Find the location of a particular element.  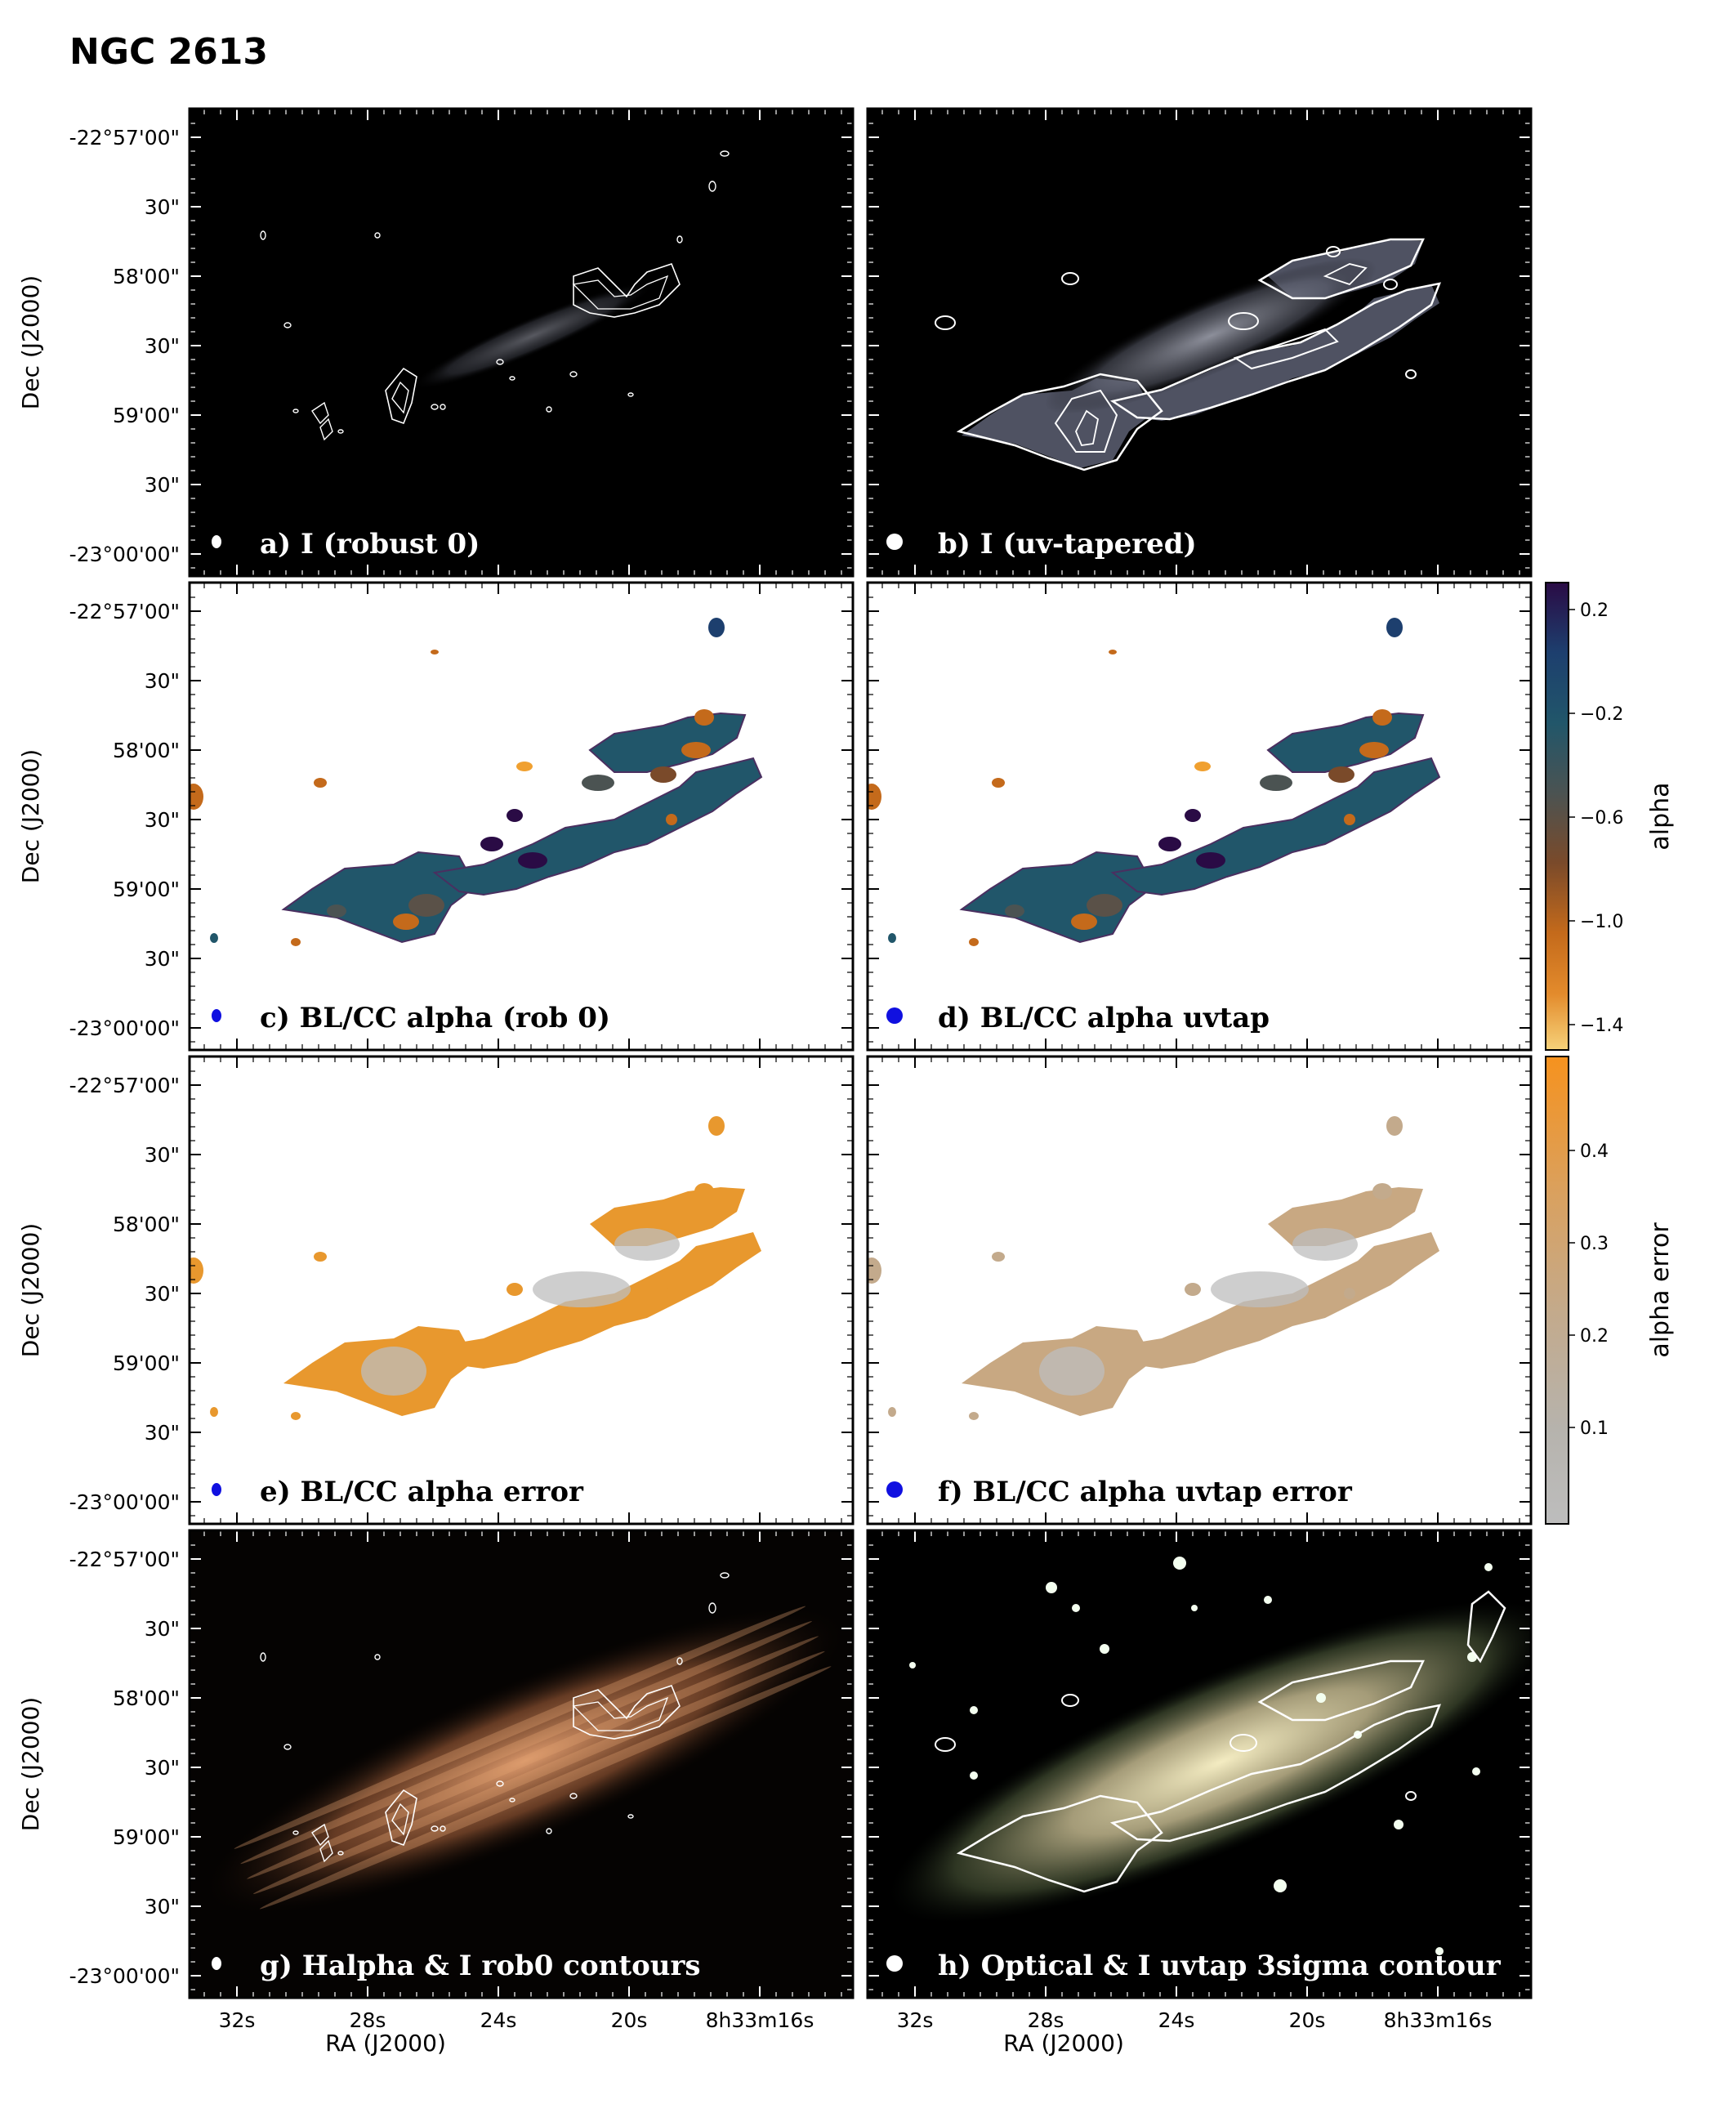

ra-tick-label: 8h33m16s is located at coordinates (1439, 2020).